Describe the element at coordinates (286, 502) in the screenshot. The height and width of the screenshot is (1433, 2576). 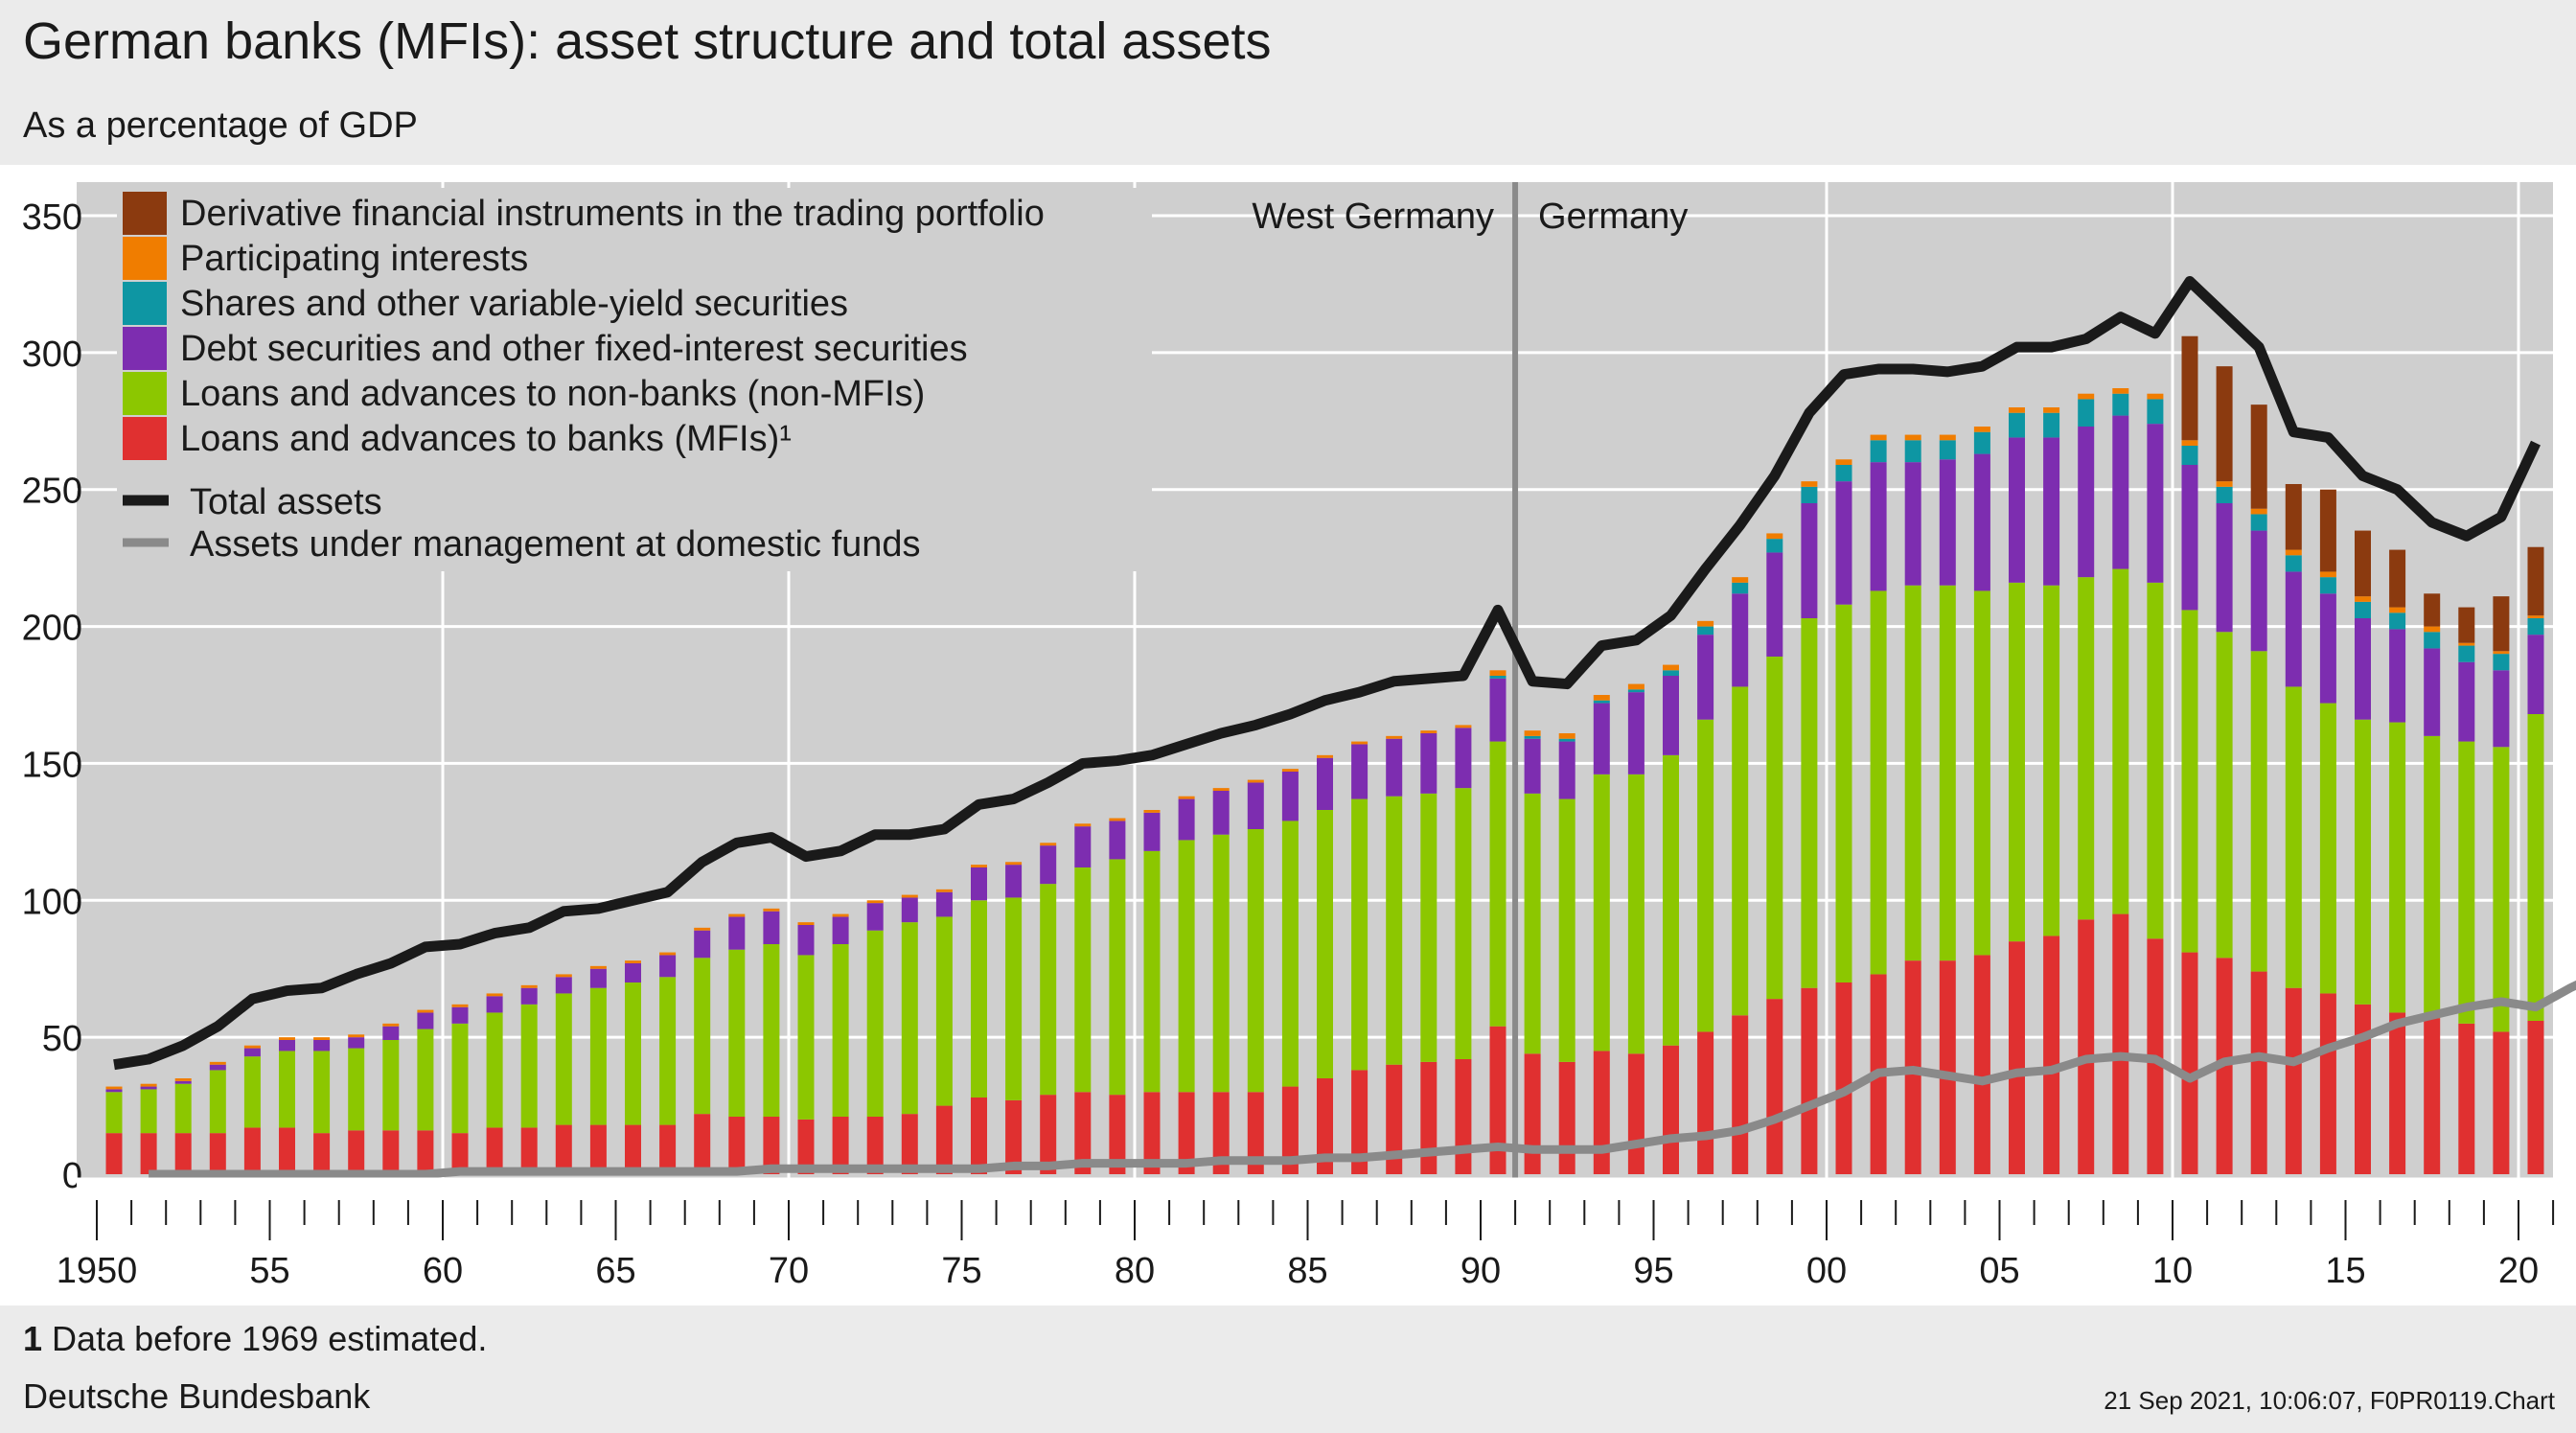
I see `legend-label-total: Total assets` at that location.